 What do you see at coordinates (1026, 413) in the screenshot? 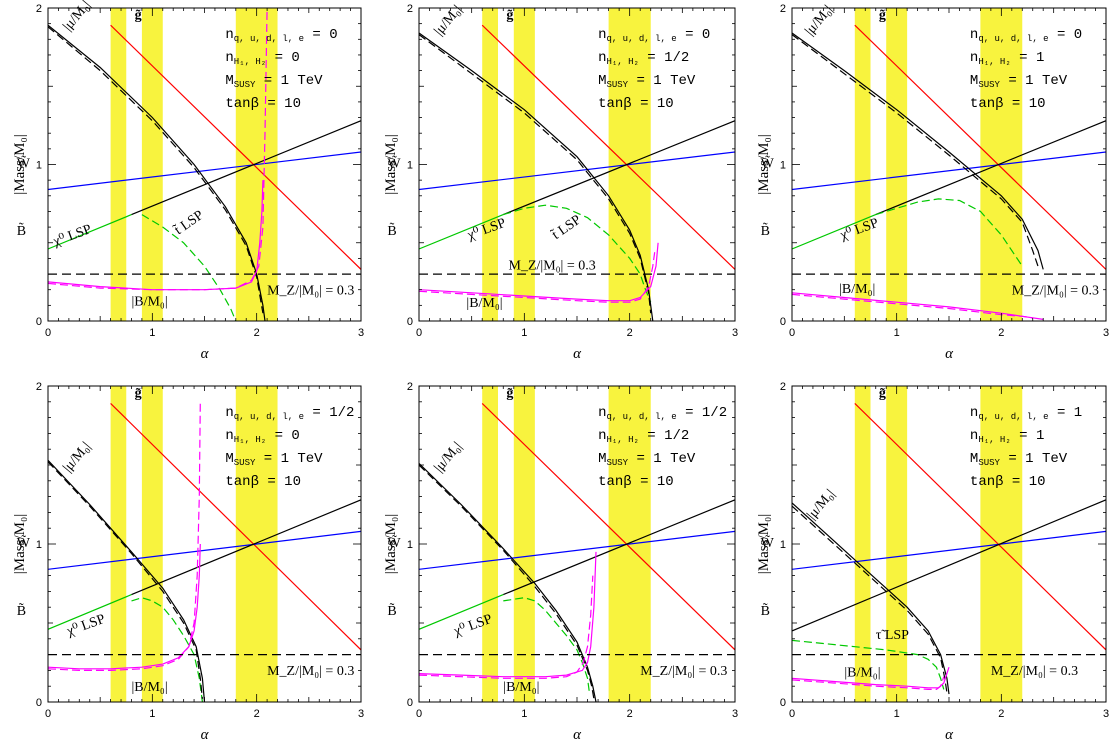
I see `info-line: nq, u, d, l, e = 1` at bounding box center [1026, 413].